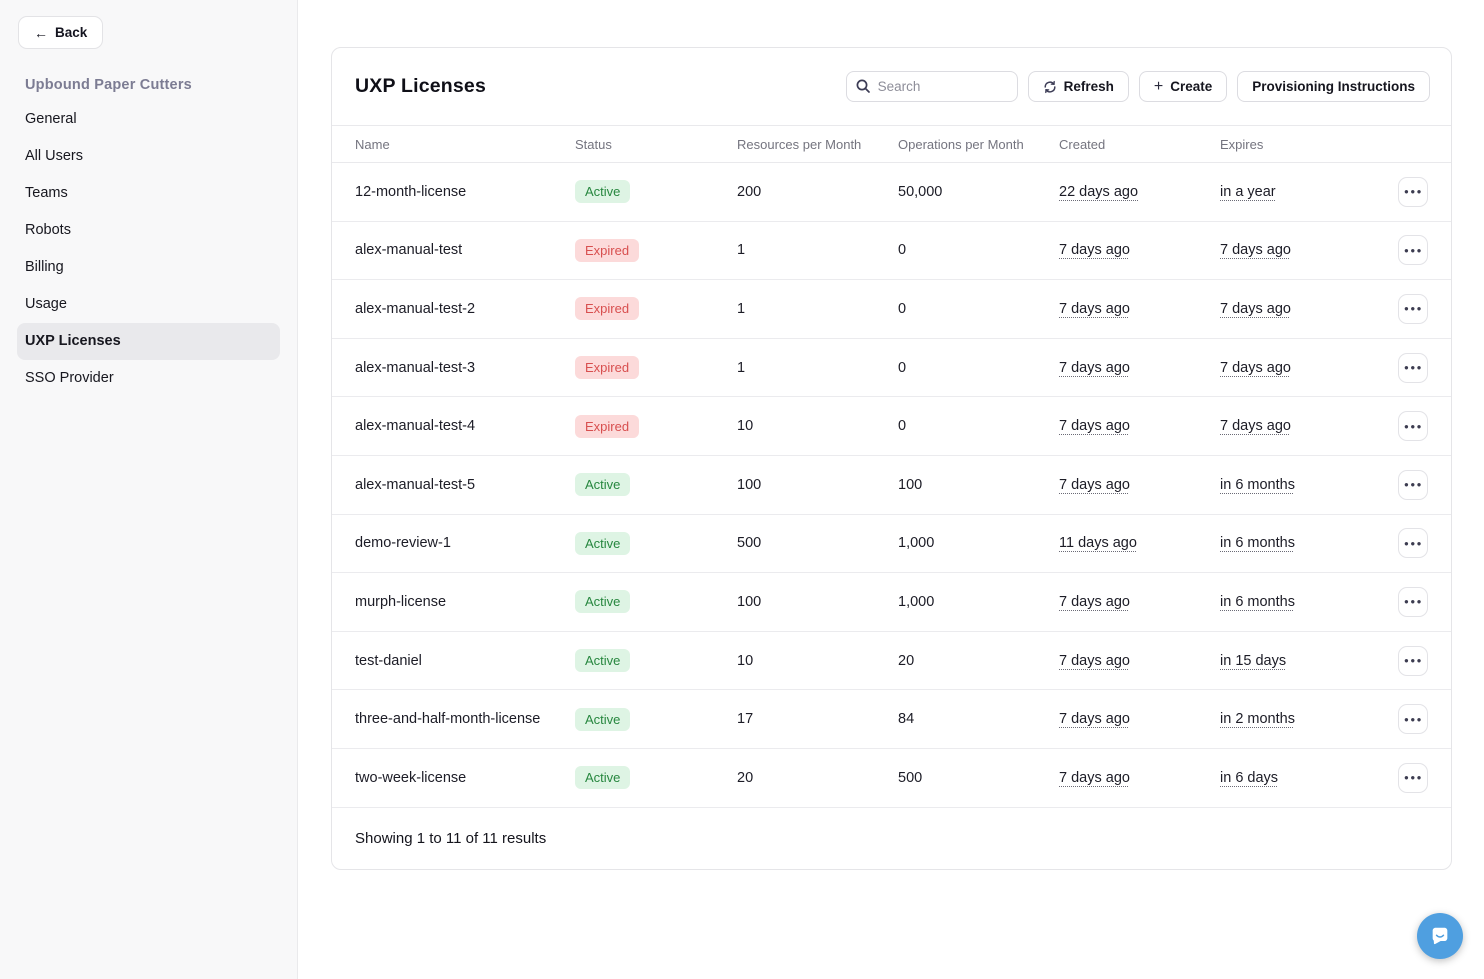  I want to click on license-name: alex-manual-test-4, so click(415, 426).